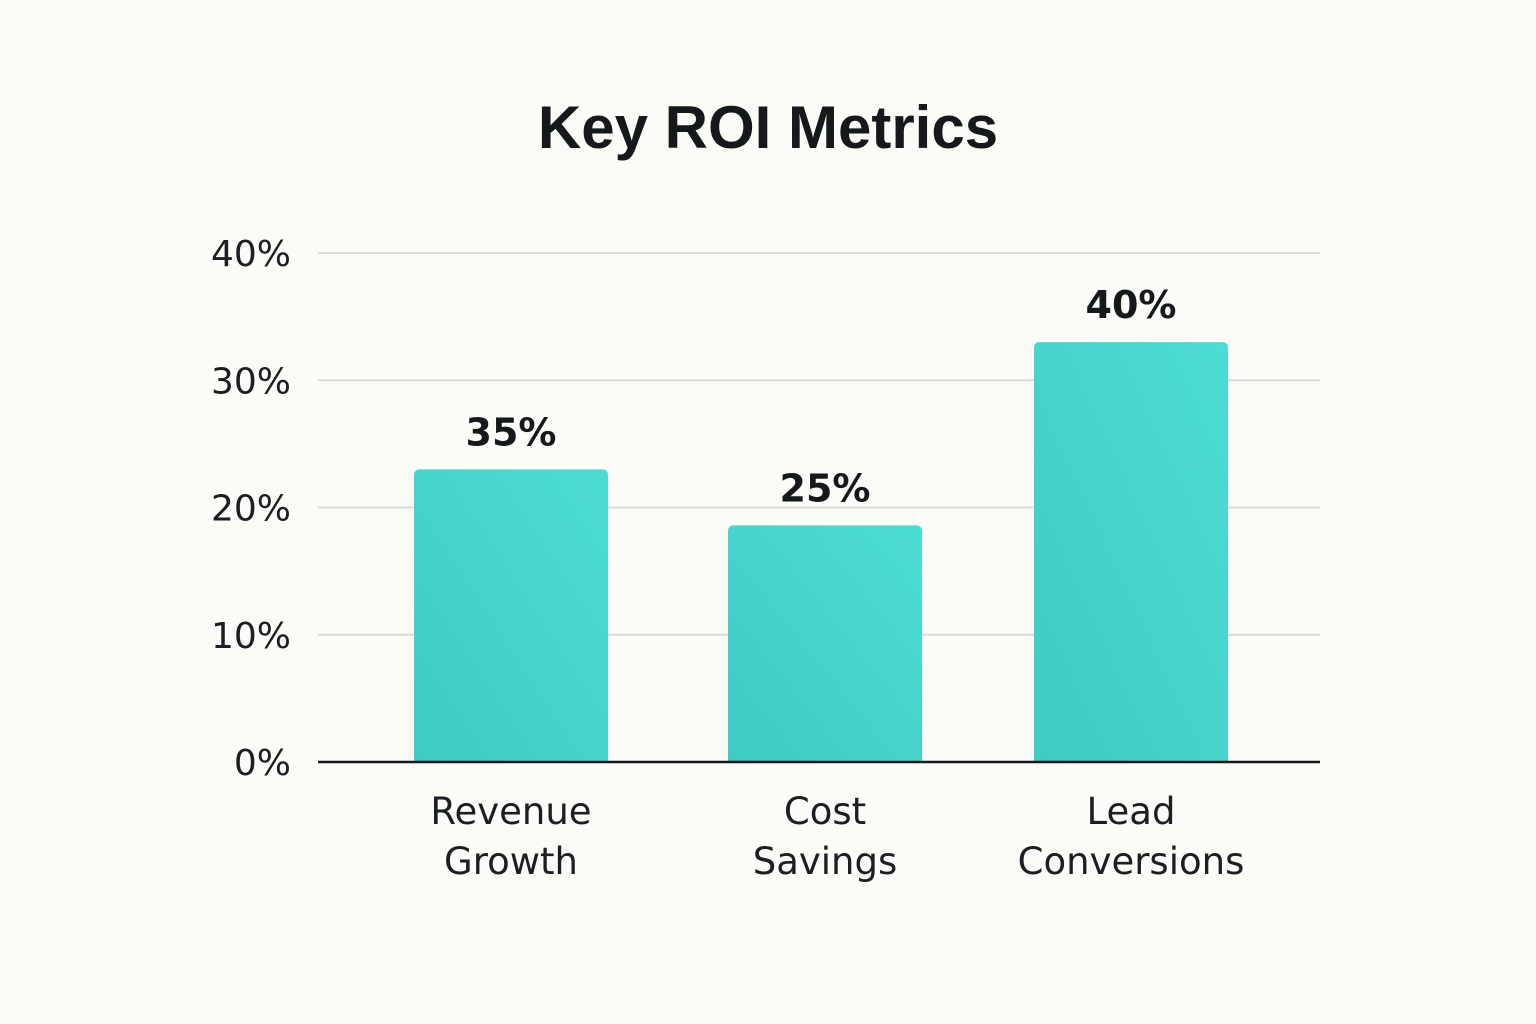 The height and width of the screenshot is (1024, 1536). What do you see at coordinates (825, 861) in the screenshot?
I see `x-category-label: Savings` at bounding box center [825, 861].